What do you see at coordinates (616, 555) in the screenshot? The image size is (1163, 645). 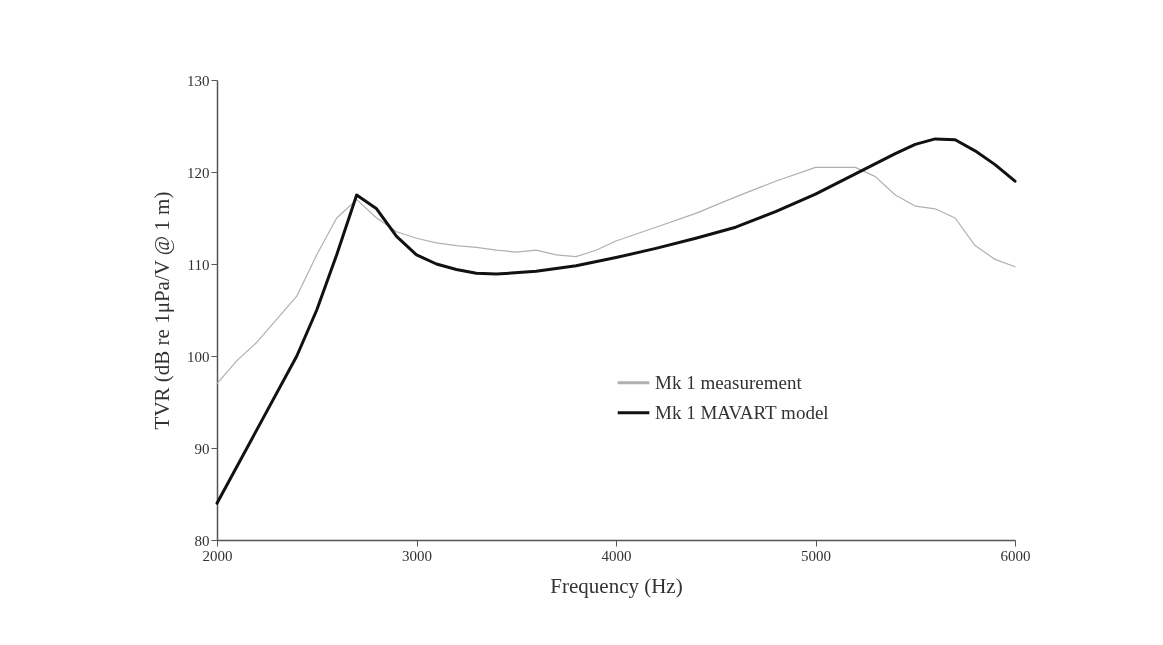 I see `x-tick-label: 4000` at bounding box center [616, 555].